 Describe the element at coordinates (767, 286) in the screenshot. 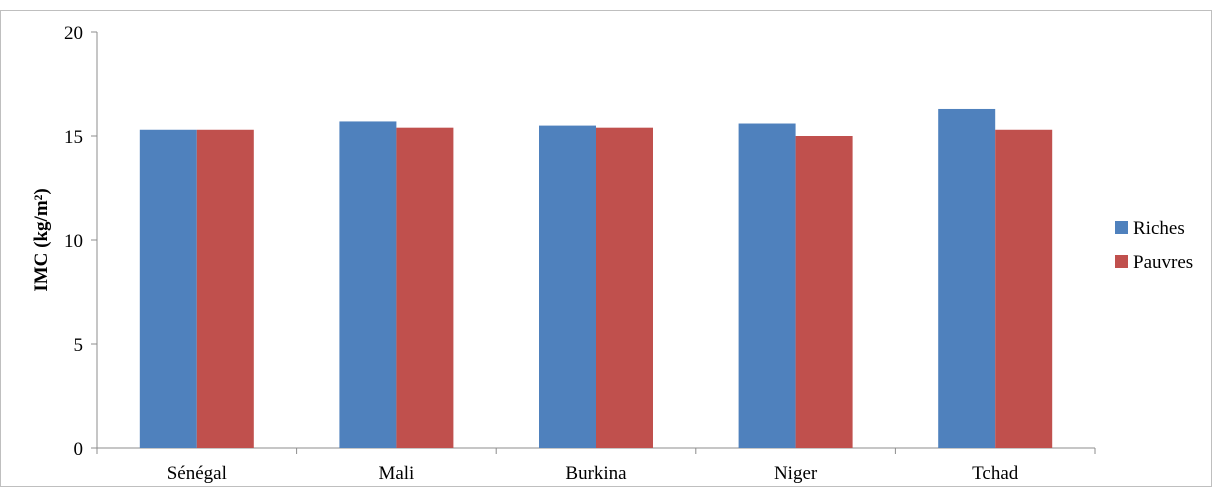

I see `bar-riches-niger` at that location.